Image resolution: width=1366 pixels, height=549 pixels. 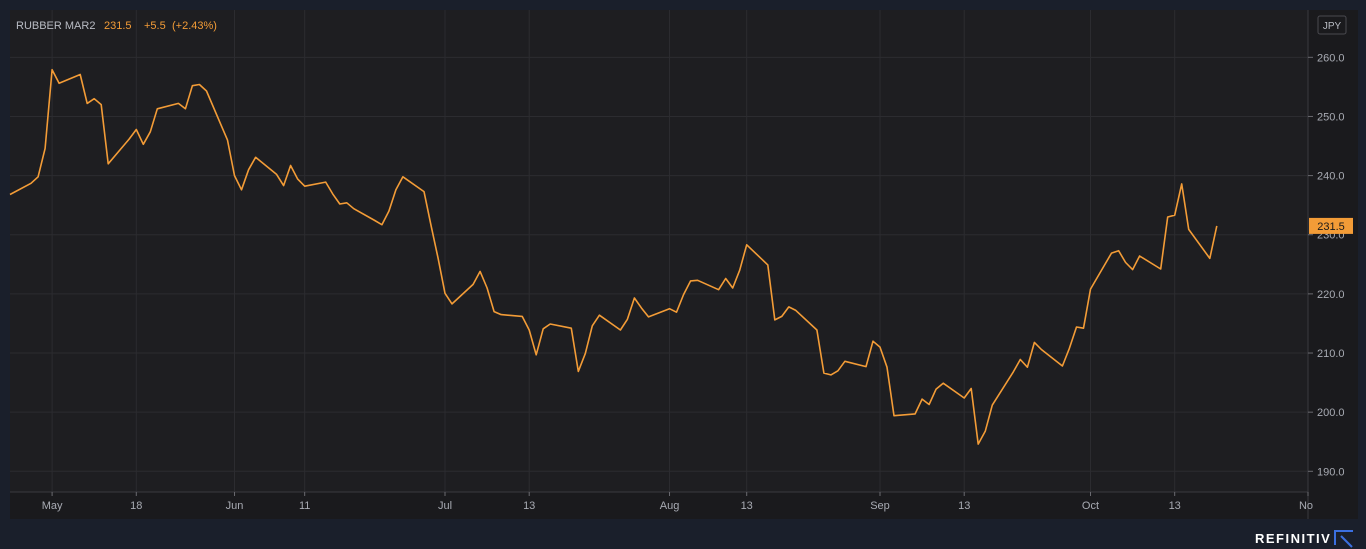 What do you see at coordinates (1331, 354) in the screenshot?
I see `y-tick-label: 210.0` at bounding box center [1331, 354].